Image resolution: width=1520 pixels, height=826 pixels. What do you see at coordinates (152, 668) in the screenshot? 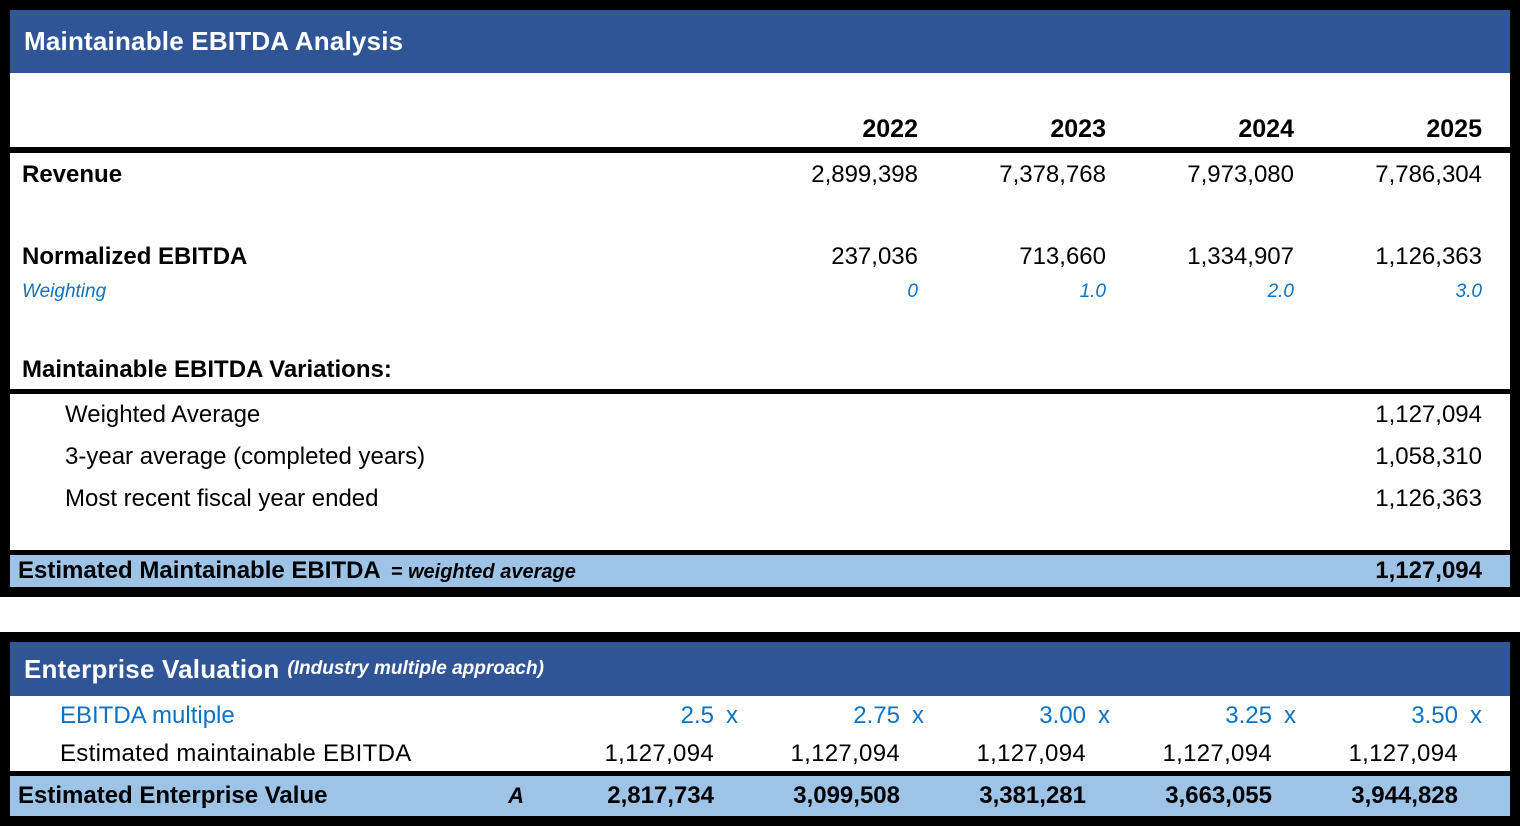
I see `valuation-table-title: Enterprise Valuation` at bounding box center [152, 668].